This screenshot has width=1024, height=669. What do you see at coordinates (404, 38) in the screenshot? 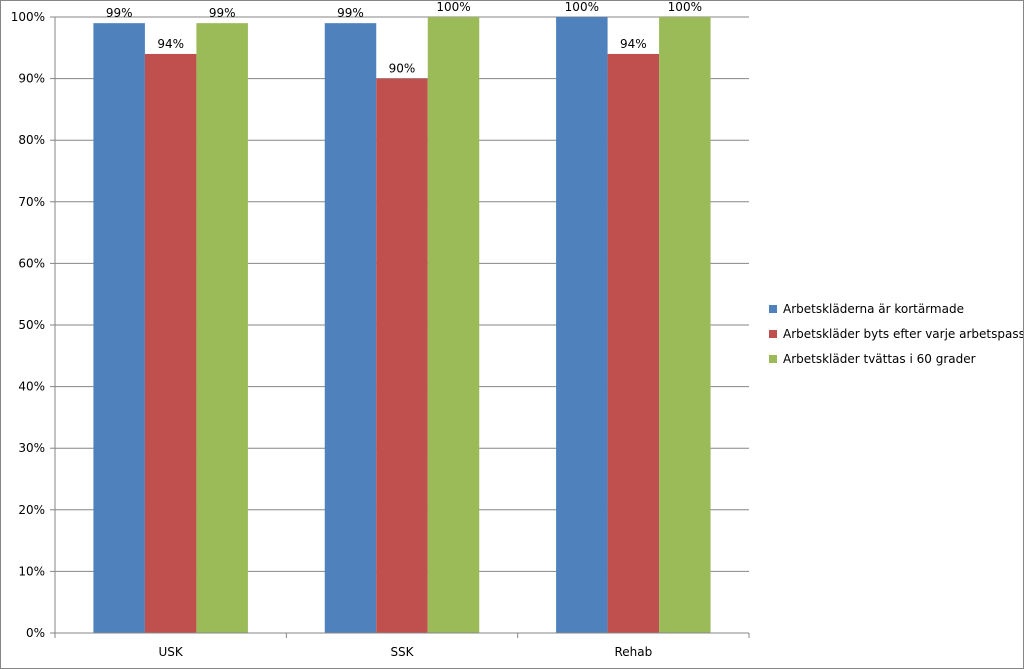
I see `data-labels: 99% 94% 99% 99% 90% 100% 100% 94% 100%` at bounding box center [404, 38].